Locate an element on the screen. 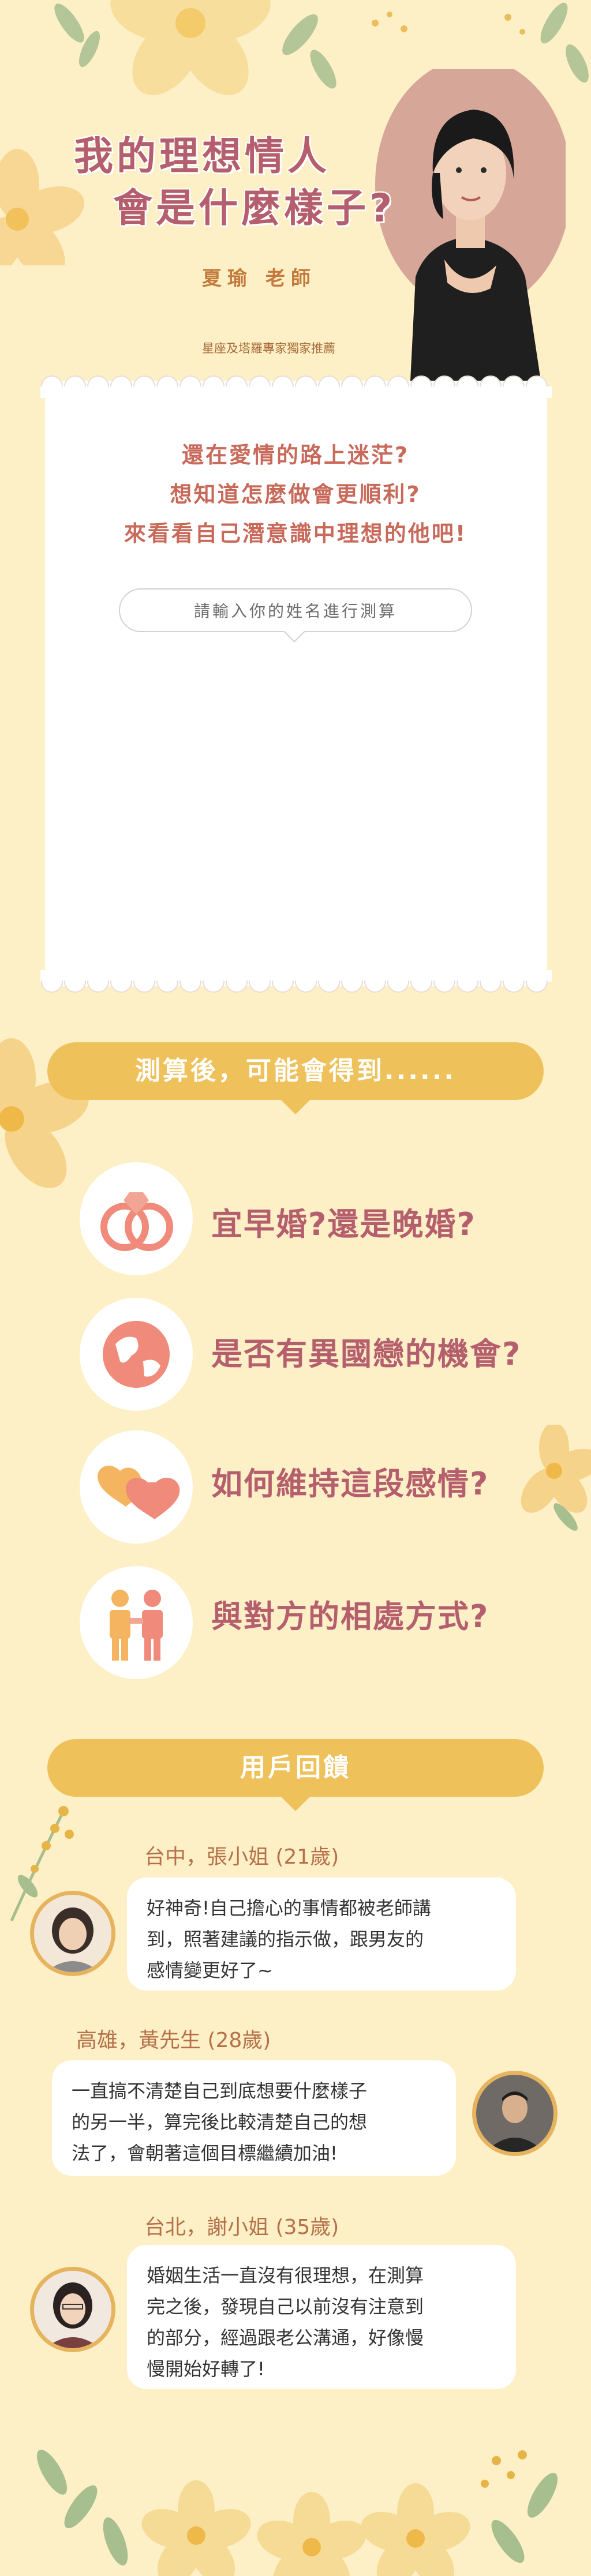  teacher-portrait is located at coordinates (470, 230).